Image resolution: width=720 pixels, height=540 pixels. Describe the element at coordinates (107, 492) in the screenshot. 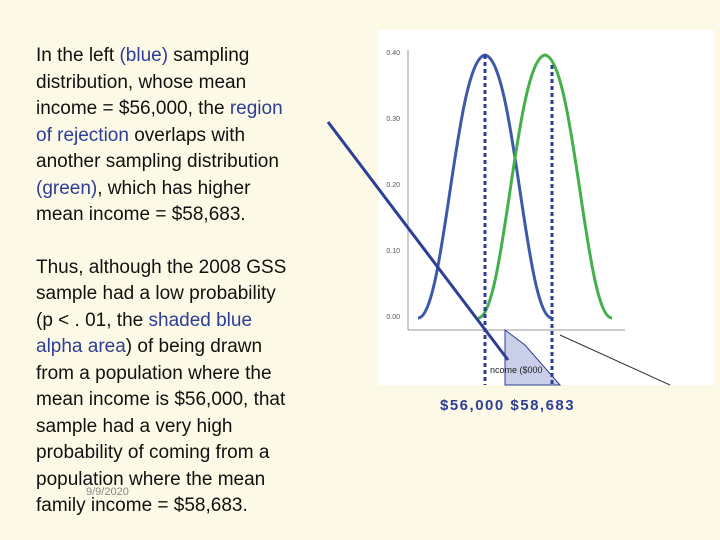

I see `date: 9/9/2020` at that location.